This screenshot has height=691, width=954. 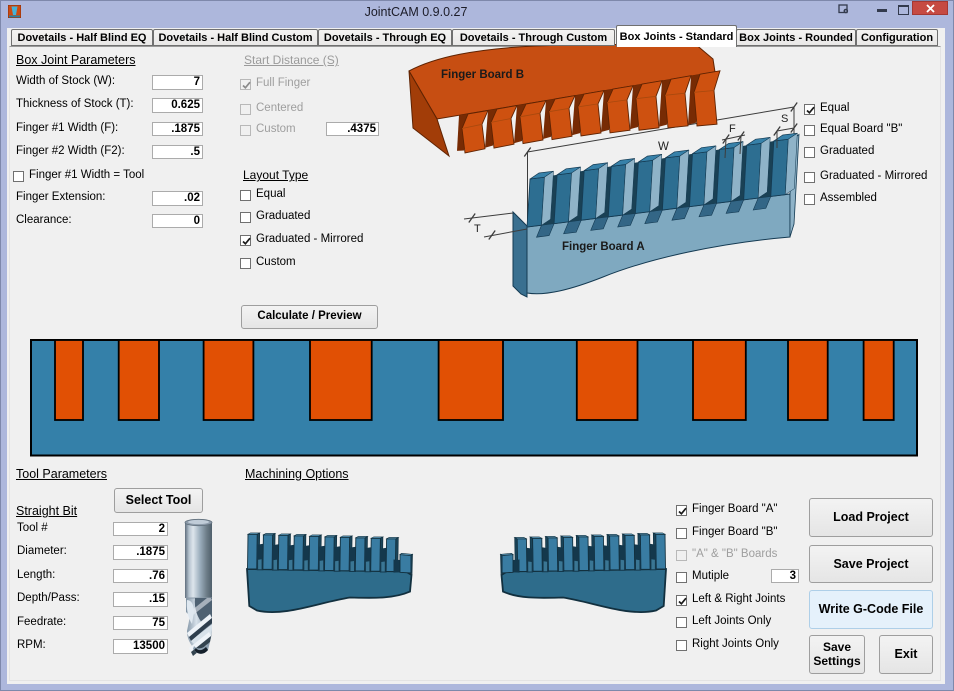 What do you see at coordinates (732, 129) in the screenshot?
I see `svg-text: F` at bounding box center [732, 129].